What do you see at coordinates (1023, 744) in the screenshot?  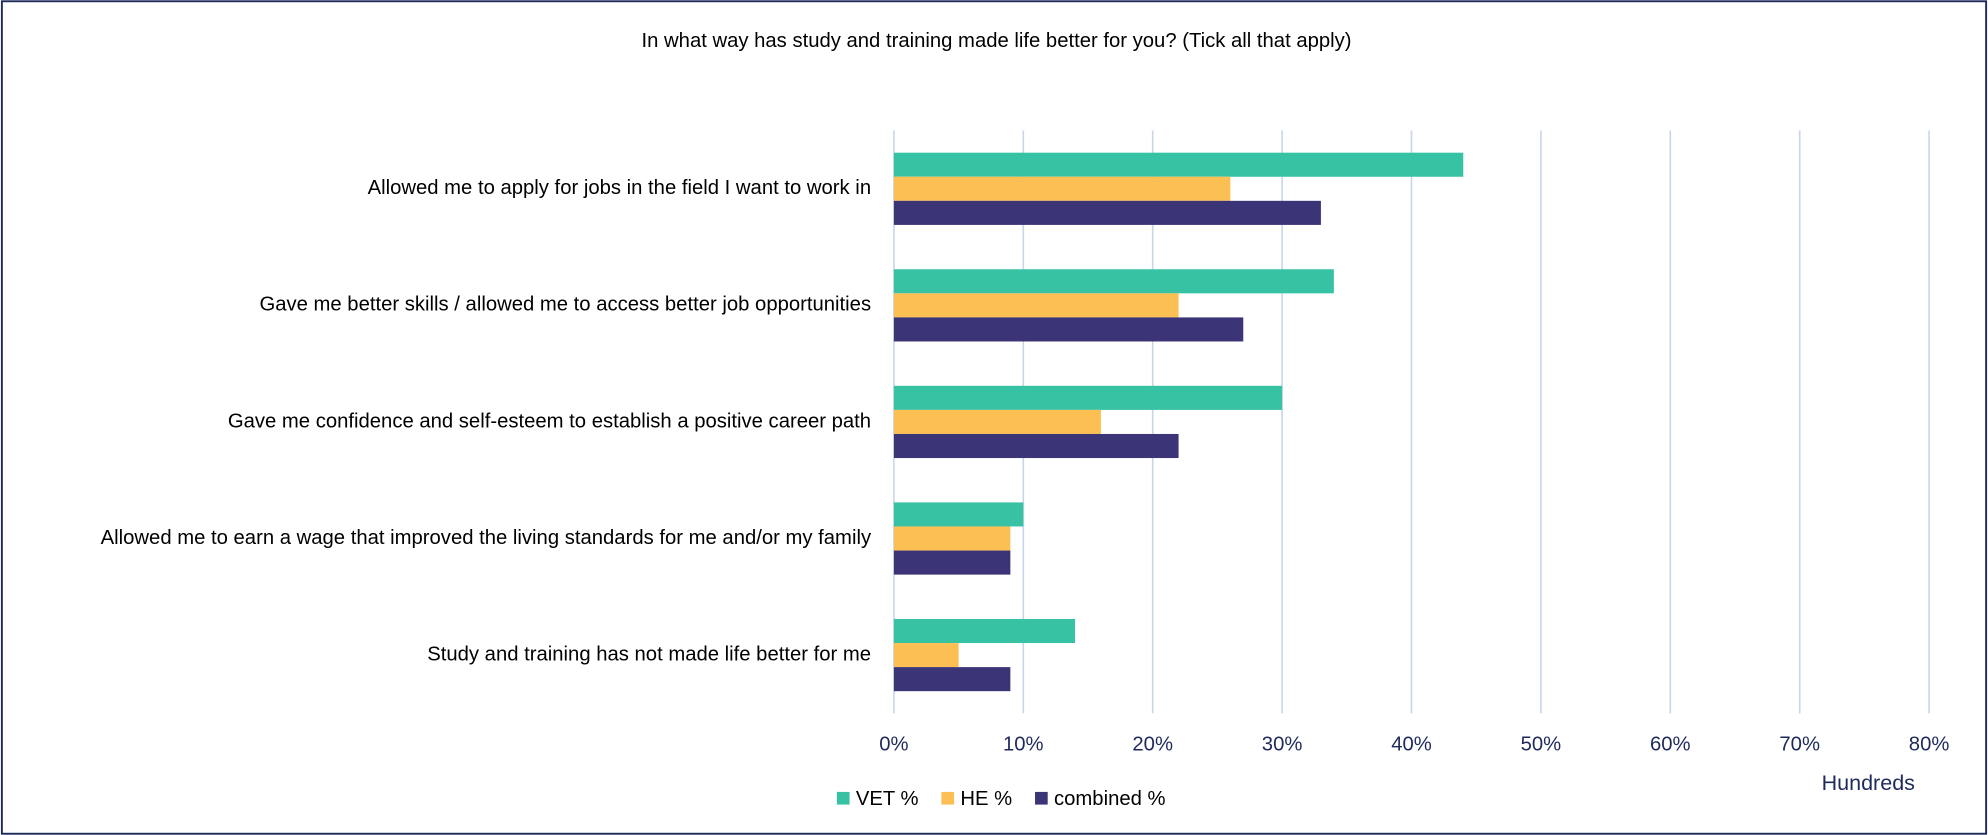 I see `x-tick-label: 10%` at bounding box center [1023, 744].